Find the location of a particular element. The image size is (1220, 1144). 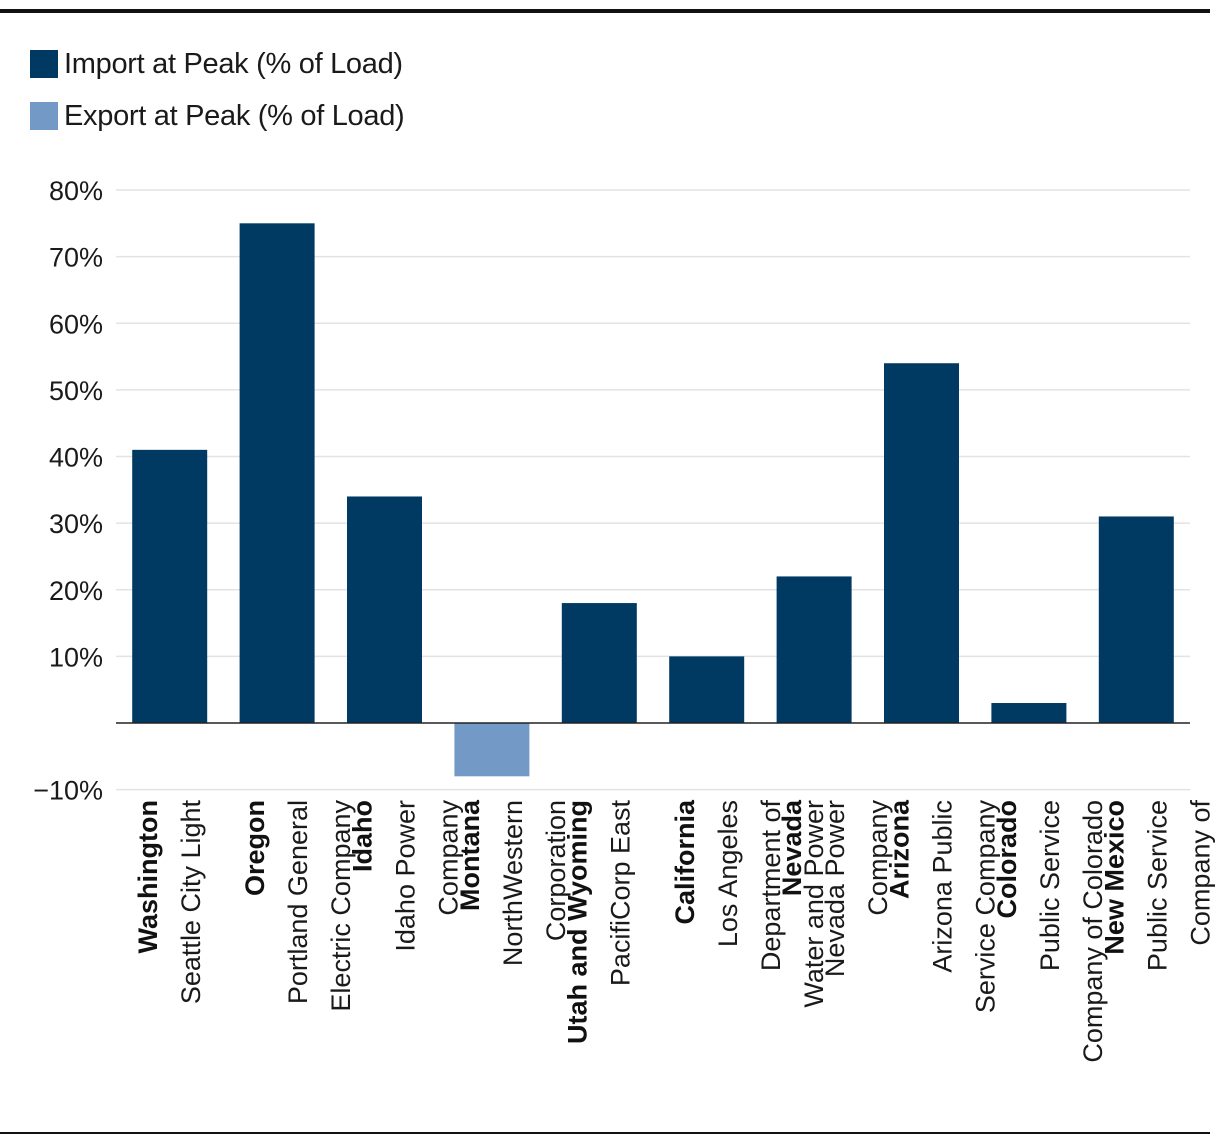

x-category-label: Corporation is located at coordinates (556, 870).